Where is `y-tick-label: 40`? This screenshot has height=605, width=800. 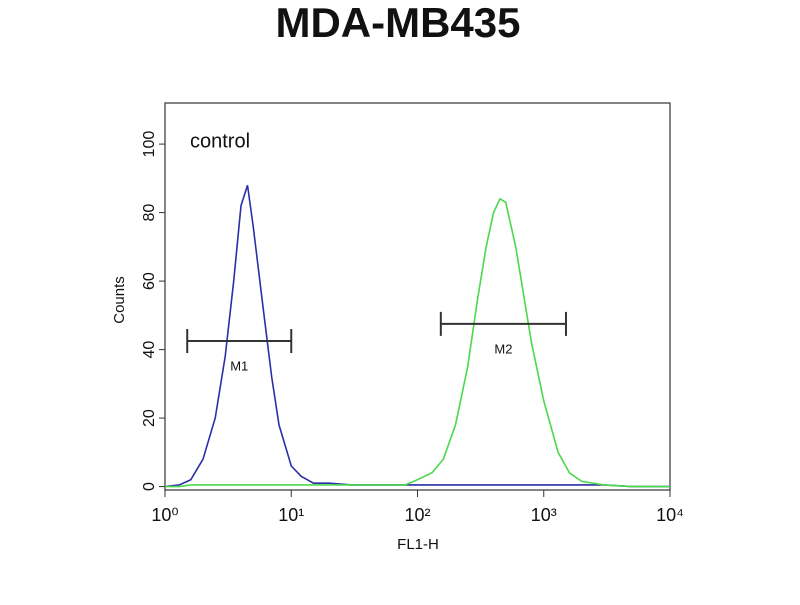 y-tick-label: 40 is located at coordinates (149, 350).